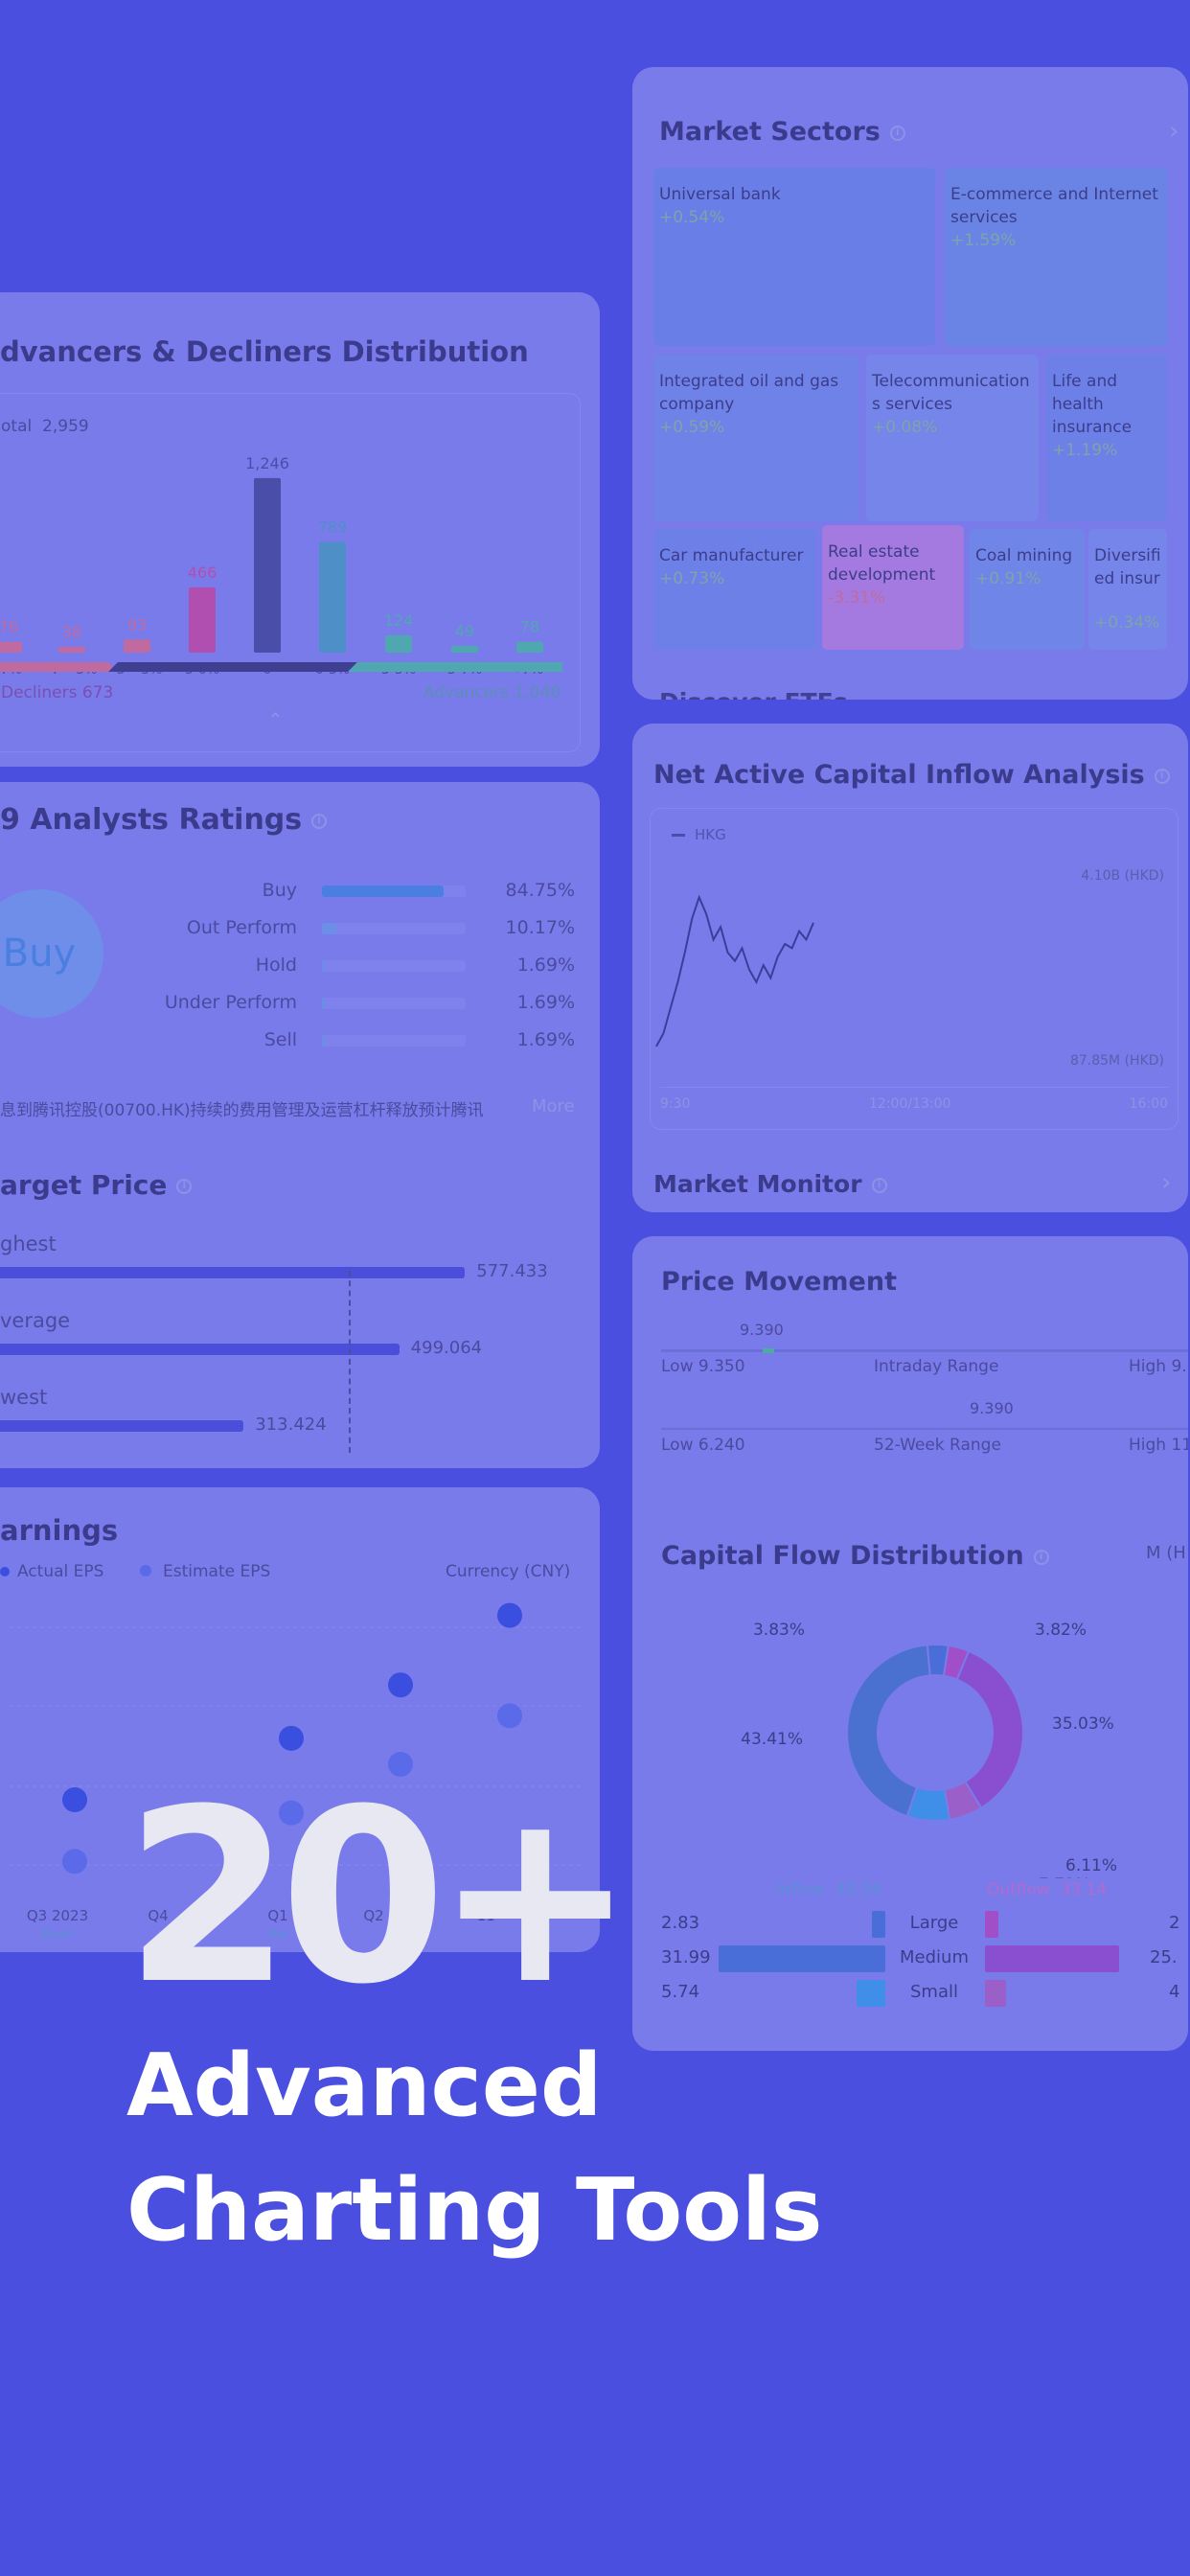 This screenshot has width=1190, height=2576. I want to click on total-count: otal 2,959, so click(45, 426).